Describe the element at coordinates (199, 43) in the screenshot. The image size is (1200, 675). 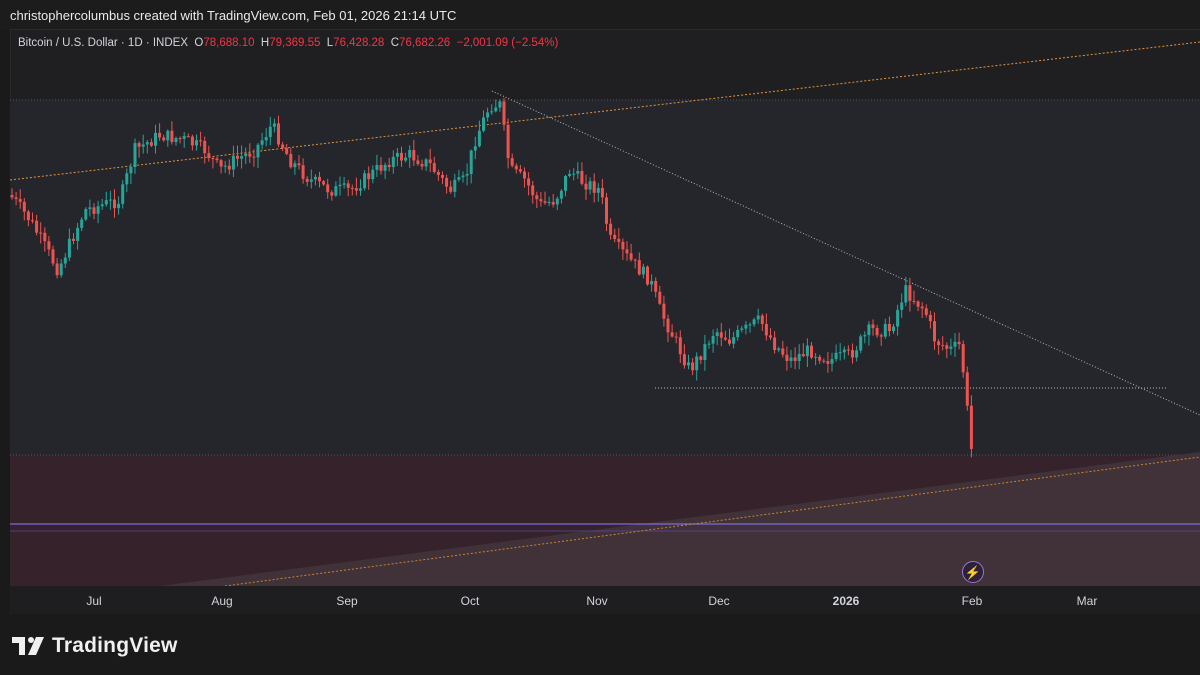
I see `open-label: O` at that location.